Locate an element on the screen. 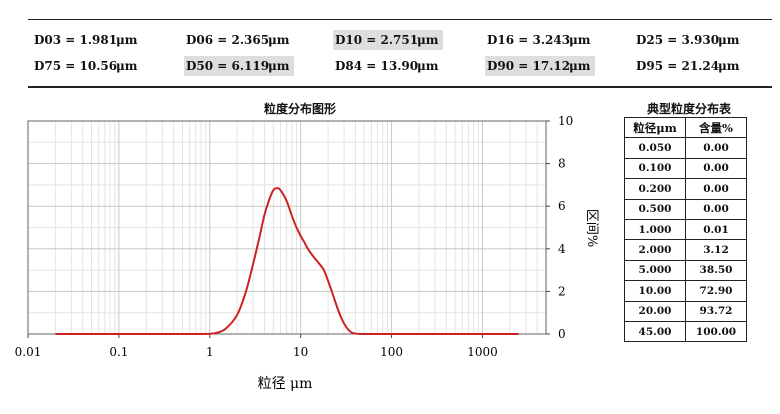 The image size is (780, 414). table-cell-size: 10.00 is located at coordinates (655, 291).